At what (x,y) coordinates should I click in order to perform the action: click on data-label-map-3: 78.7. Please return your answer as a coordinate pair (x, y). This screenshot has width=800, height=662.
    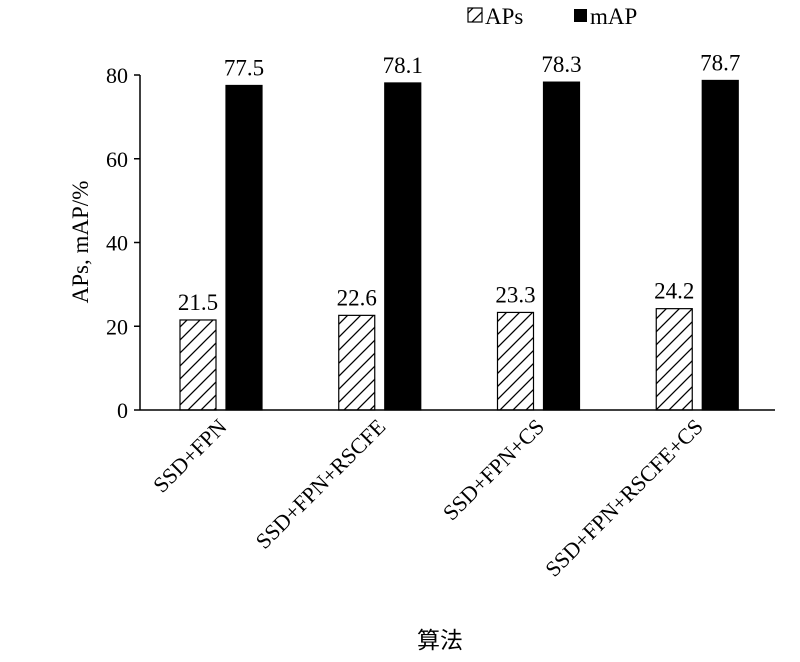
    Looking at the image, I should click on (720, 62).